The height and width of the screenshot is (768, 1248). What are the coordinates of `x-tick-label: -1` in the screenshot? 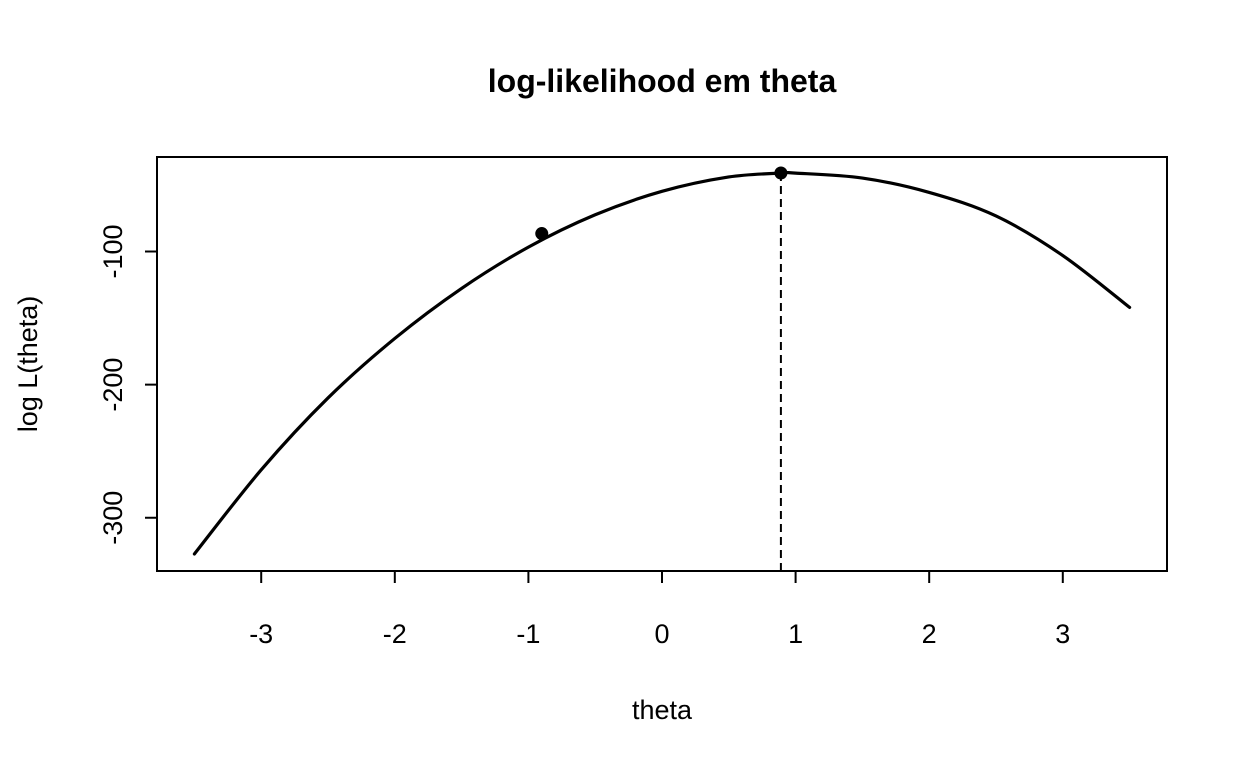 It's located at (528, 634).